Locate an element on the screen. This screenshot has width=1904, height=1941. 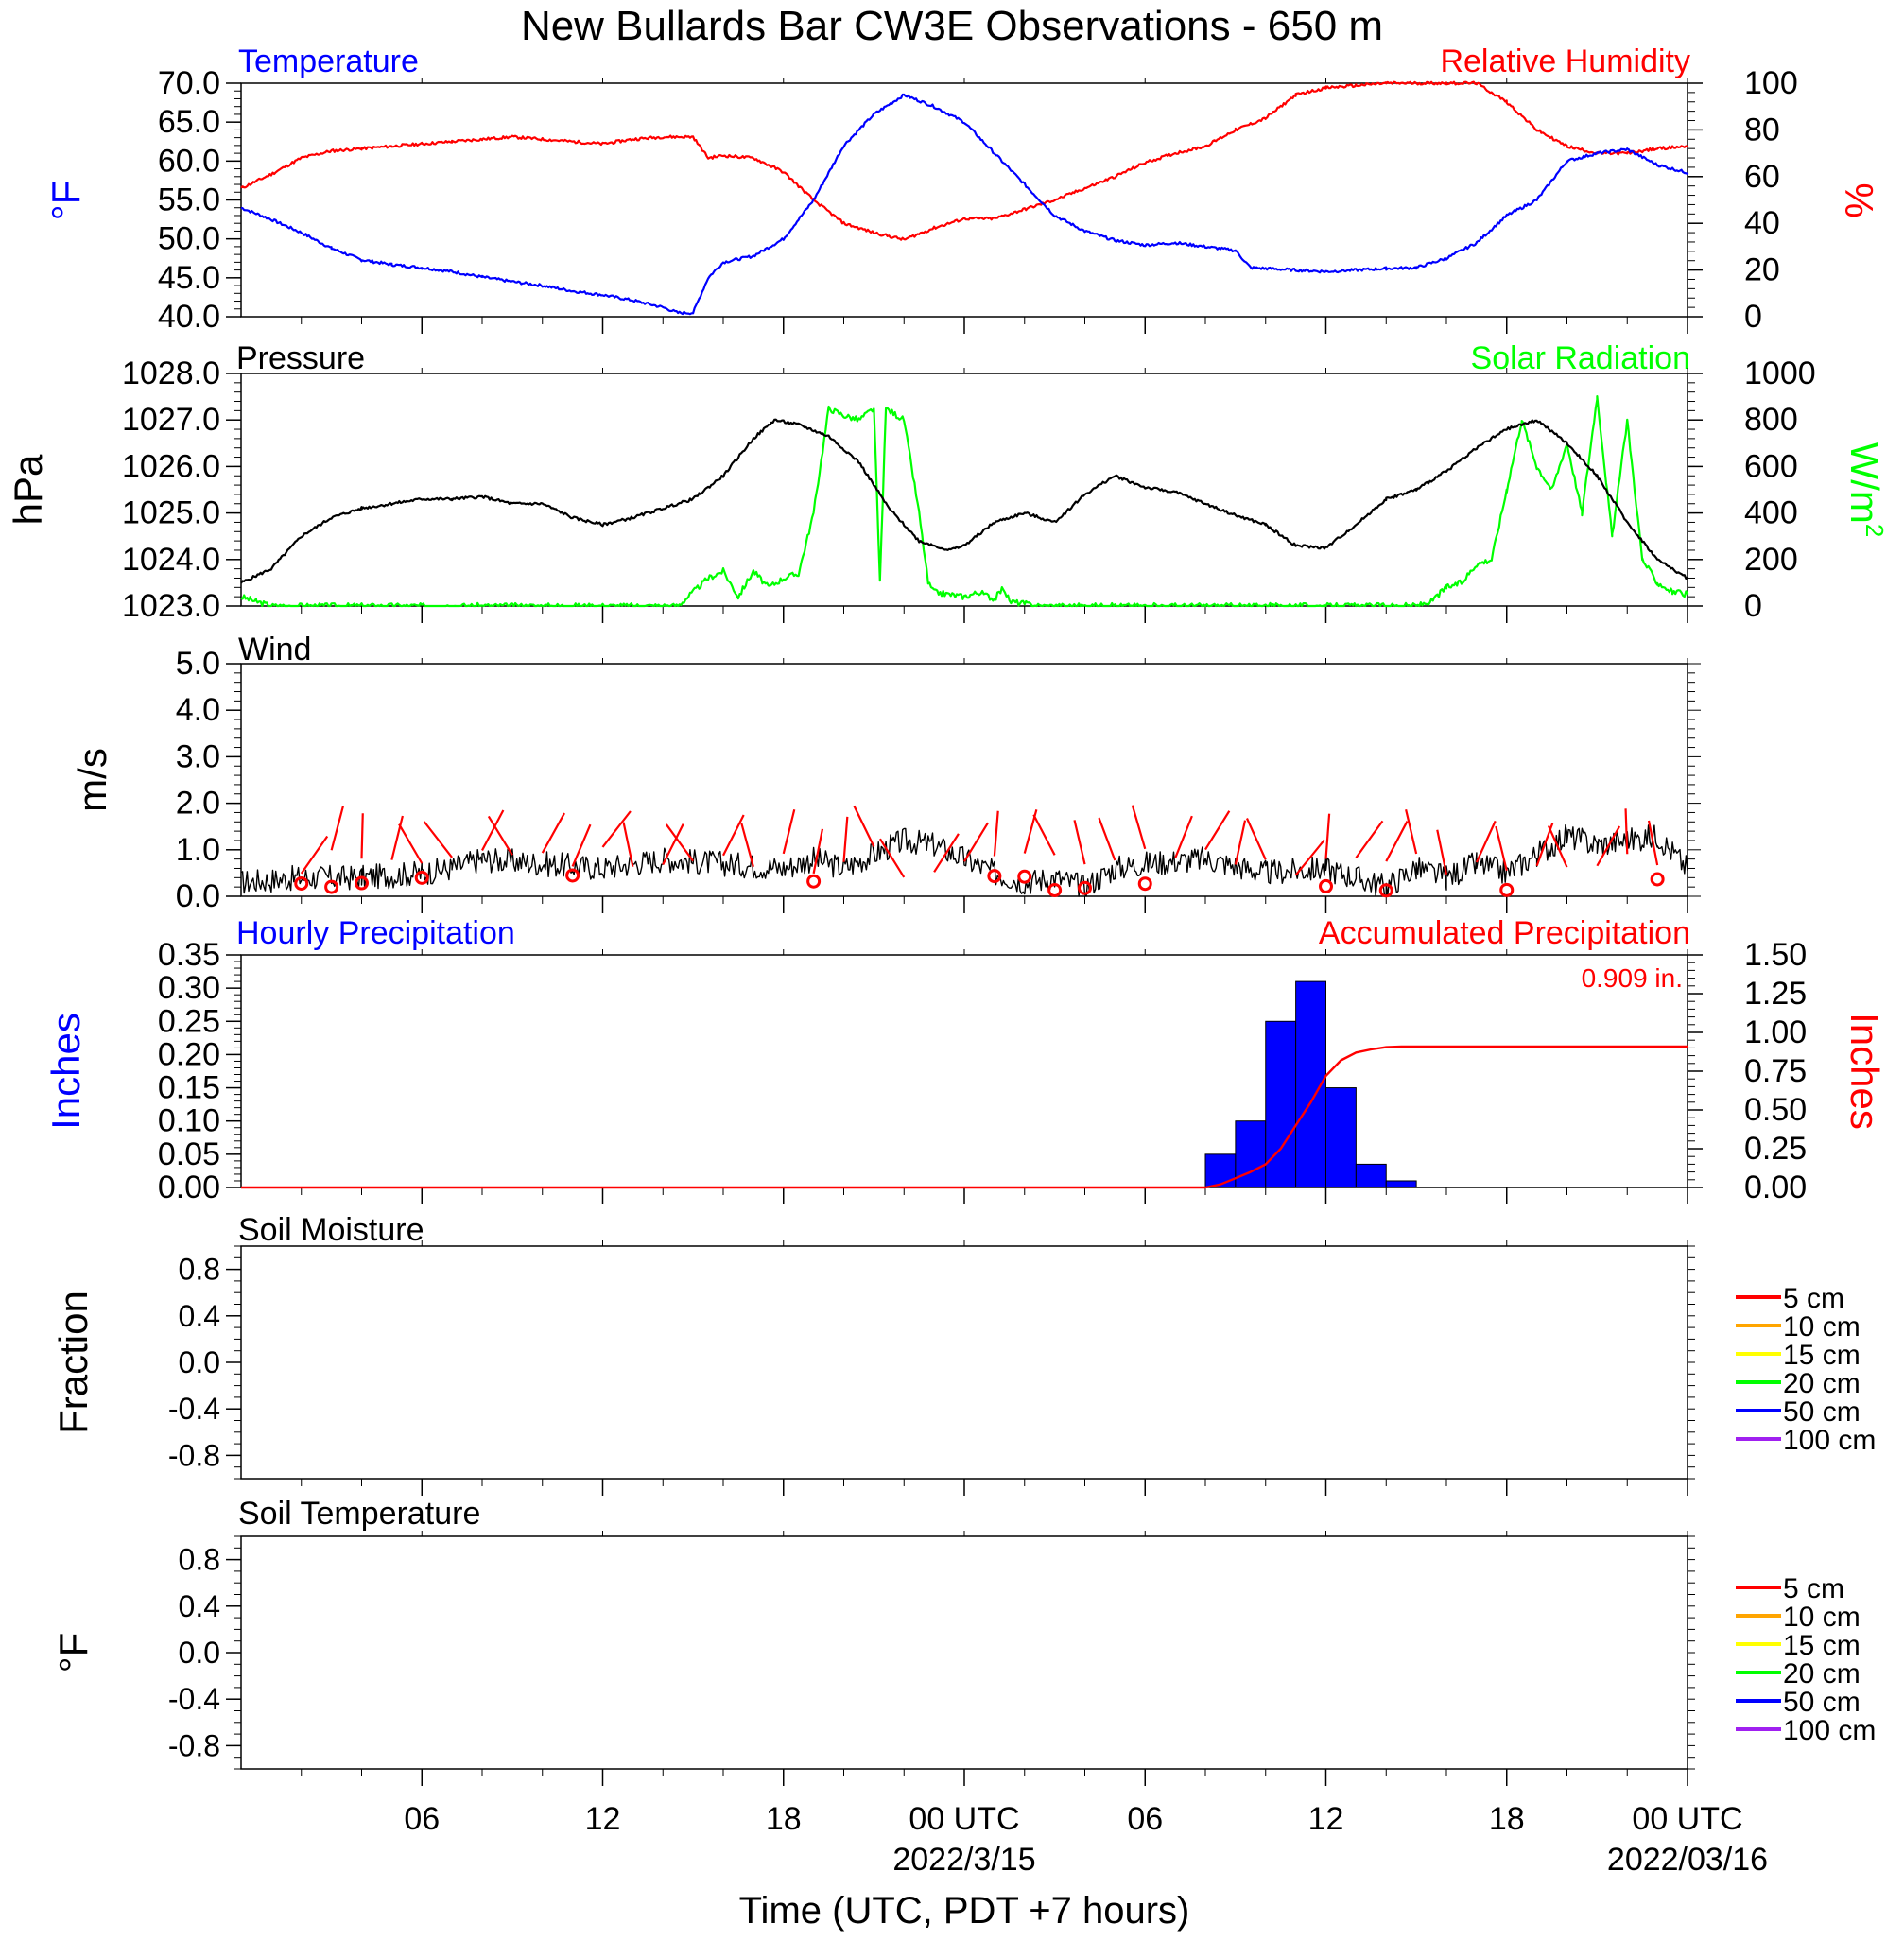
hourly-precip-axis-tick-label: 0.35 is located at coordinates (189, 955).